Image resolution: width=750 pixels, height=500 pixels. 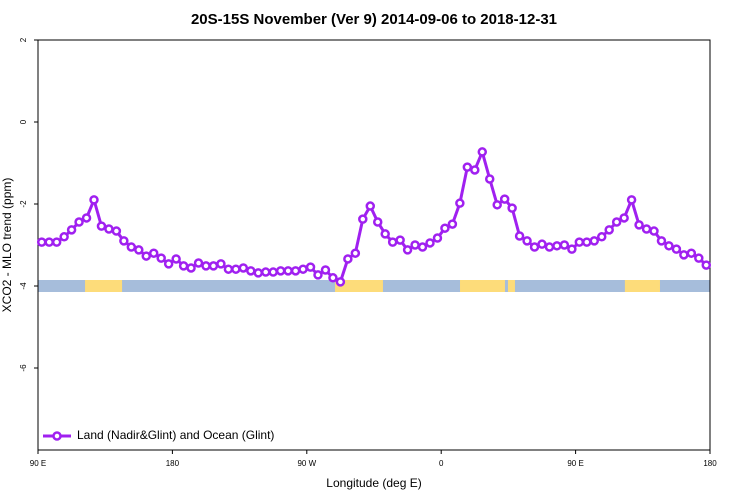 What do you see at coordinates (373, 483) in the screenshot?
I see `x-axis-label: Longitude (deg E)` at bounding box center [373, 483].